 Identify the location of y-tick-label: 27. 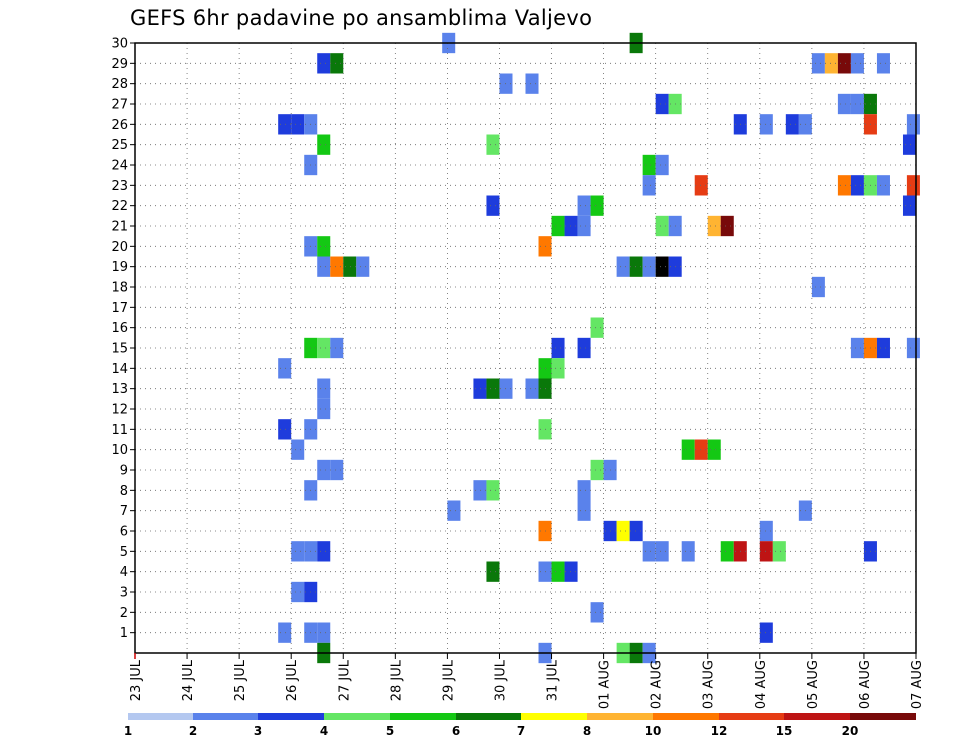
(119, 105).